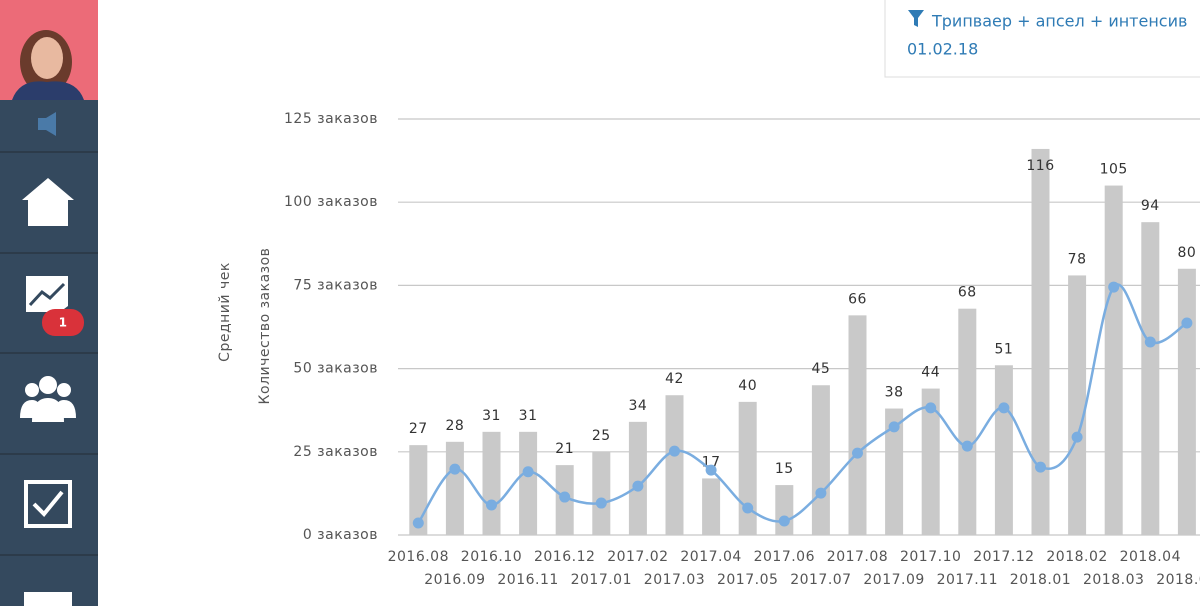  Describe the element at coordinates (564, 449) in the screenshot. I see `data-label: 21` at that location.